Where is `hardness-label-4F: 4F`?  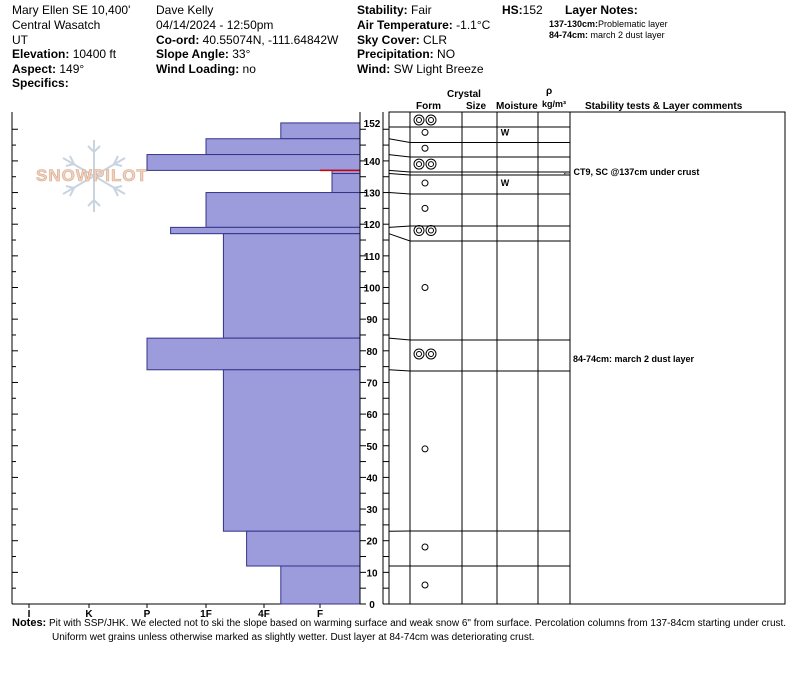 hardness-label-4F: 4F is located at coordinates (264, 614).